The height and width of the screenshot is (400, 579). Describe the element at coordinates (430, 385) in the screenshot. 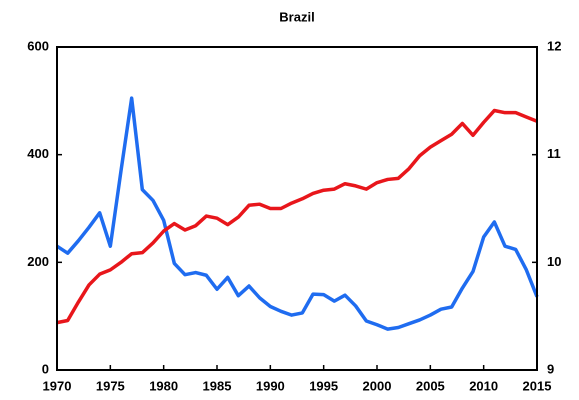

I see `x-tick-label: 2005` at that location.